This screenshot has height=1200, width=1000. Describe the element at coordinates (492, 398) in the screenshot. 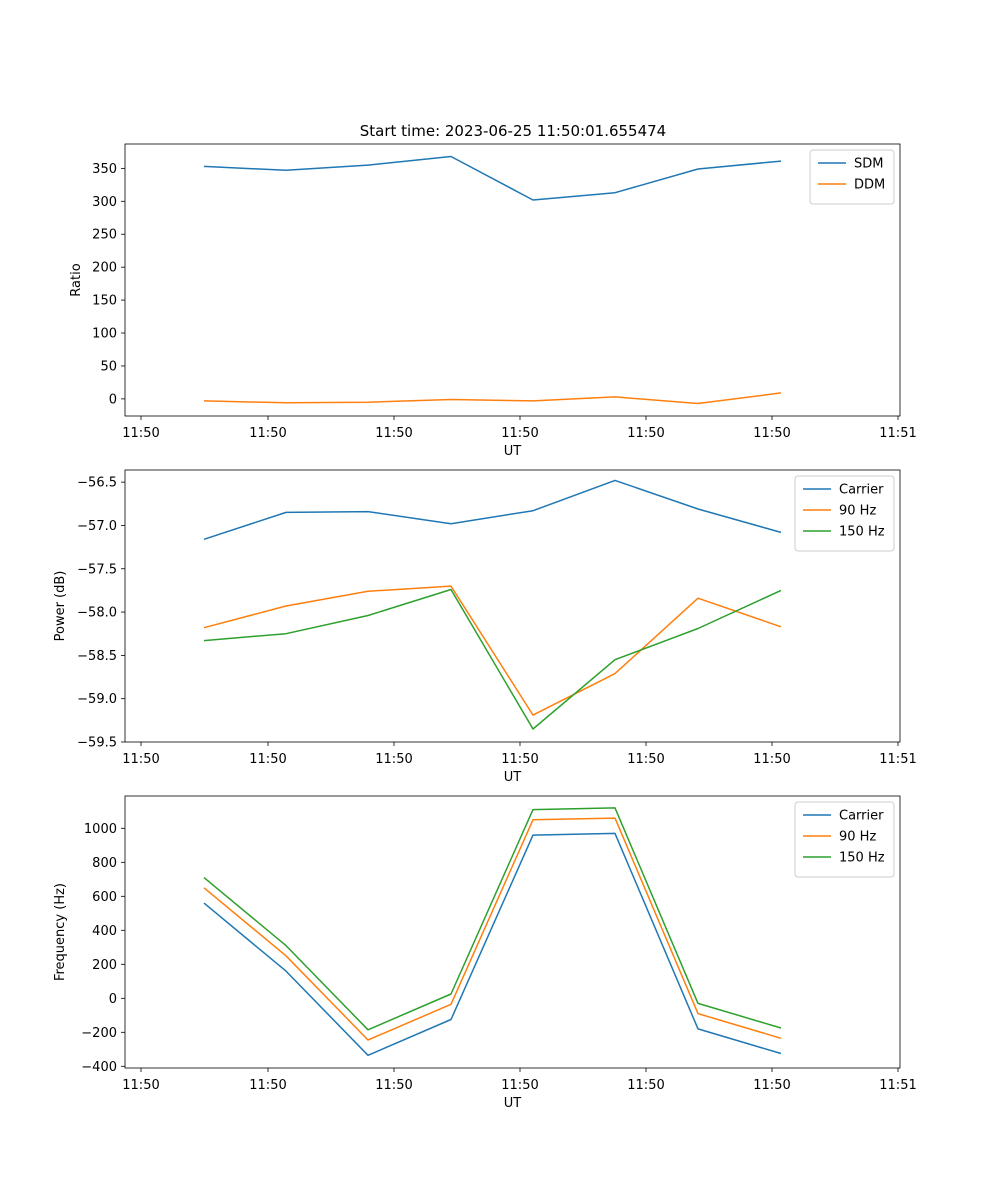

I see `series-line-ddm` at that location.